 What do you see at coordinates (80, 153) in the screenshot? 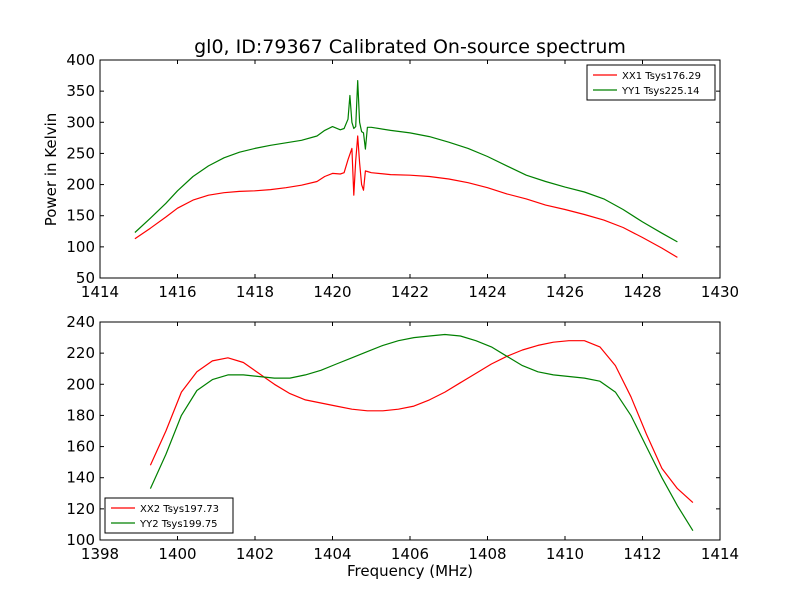
I see `y-tick-label: 250` at bounding box center [80, 153].